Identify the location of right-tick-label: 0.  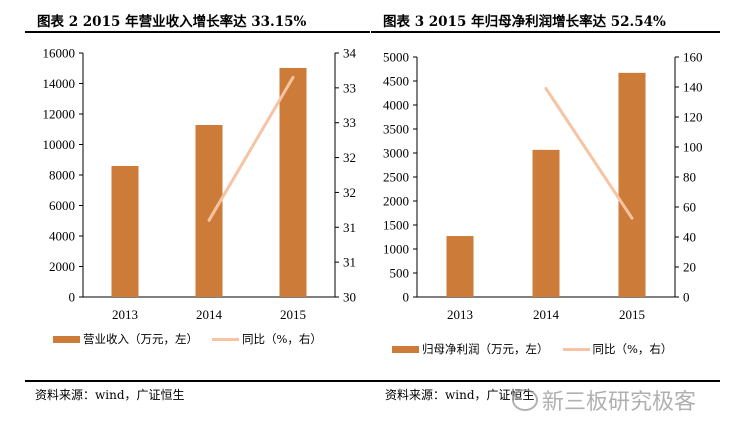
(686, 297).